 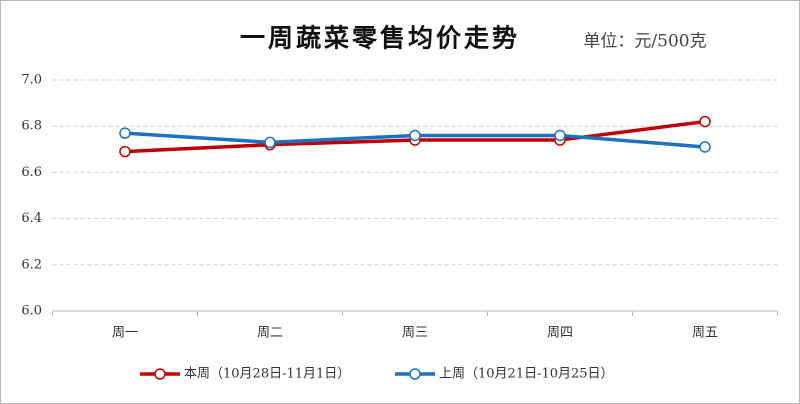 What do you see at coordinates (31, 80) in the screenshot?
I see `y-tick-label: 7.0` at bounding box center [31, 80].